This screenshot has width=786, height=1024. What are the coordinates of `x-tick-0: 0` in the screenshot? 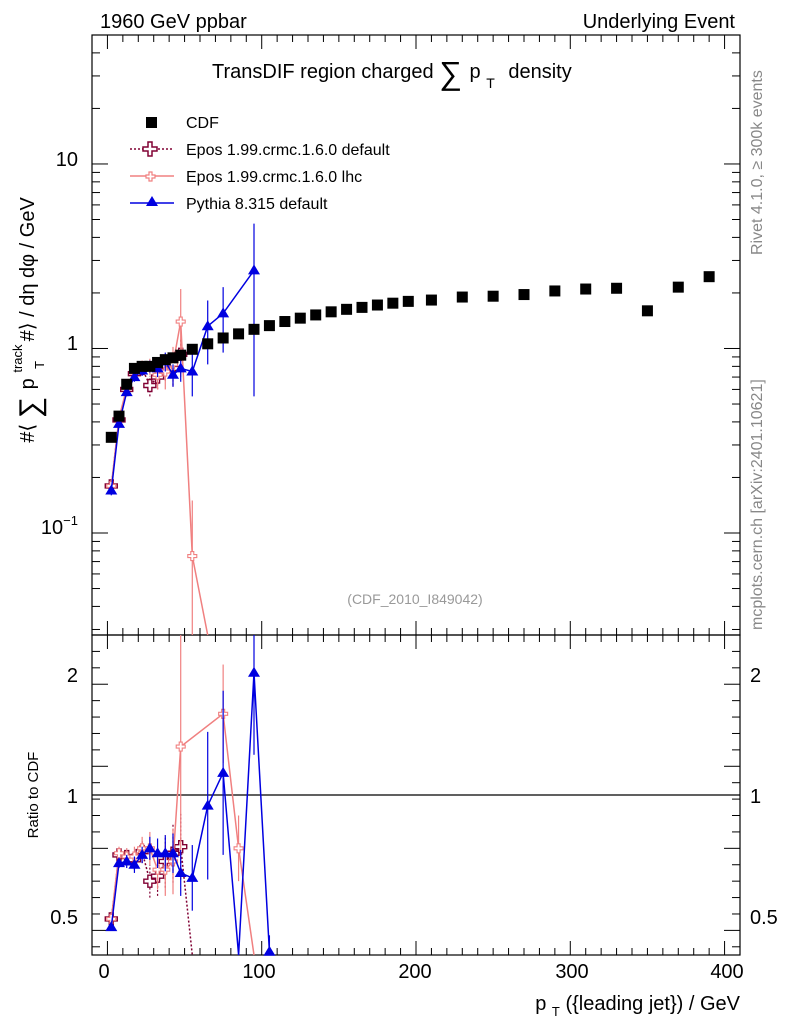 It's located at (103, 972).